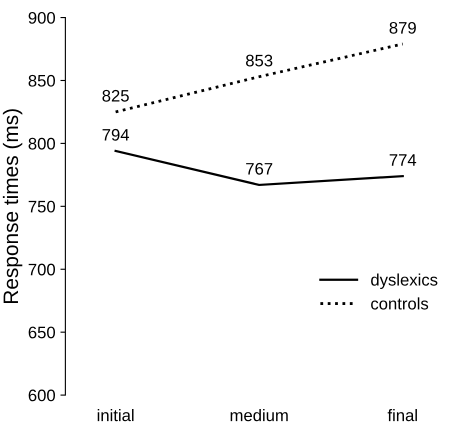 This screenshot has height=439, width=467. What do you see at coordinates (403, 160) in the screenshot?
I see `data-label: 774` at bounding box center [403, 160].